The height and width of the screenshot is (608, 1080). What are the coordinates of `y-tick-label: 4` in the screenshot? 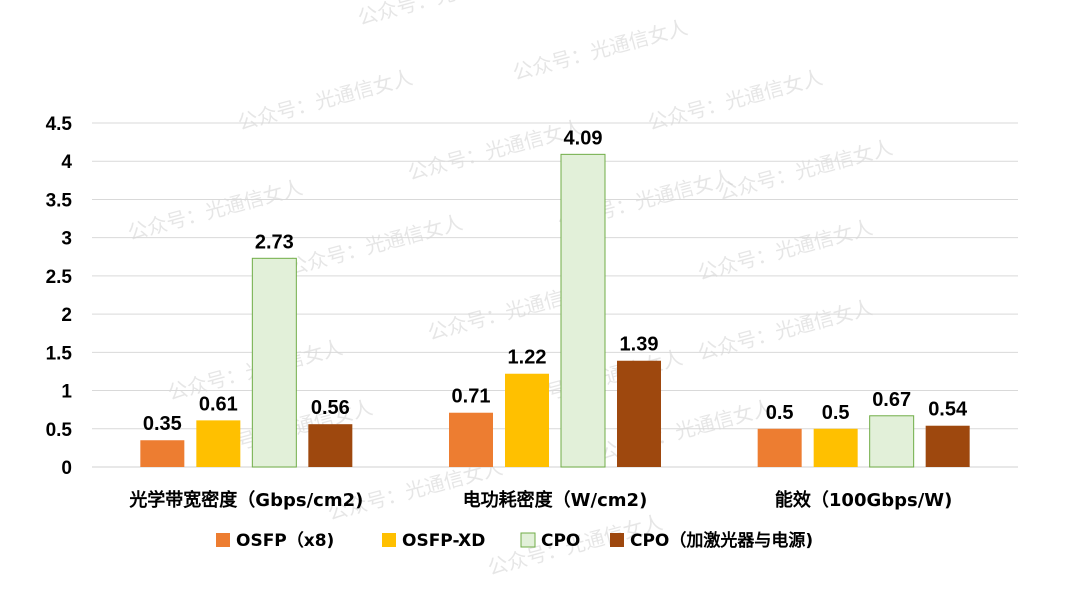 It's located at (66, 162).